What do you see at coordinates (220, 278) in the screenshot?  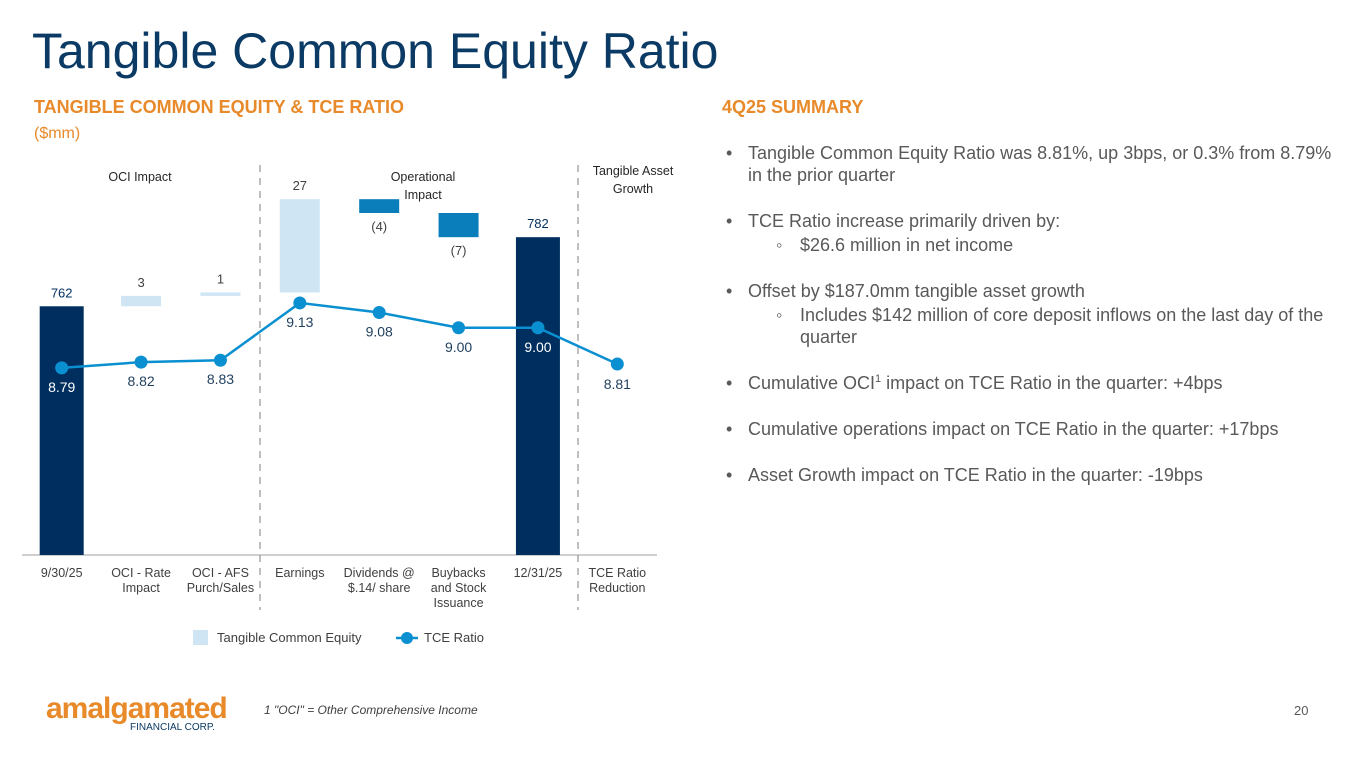 I see `data-label: 1` at bounding box center [220, 278].